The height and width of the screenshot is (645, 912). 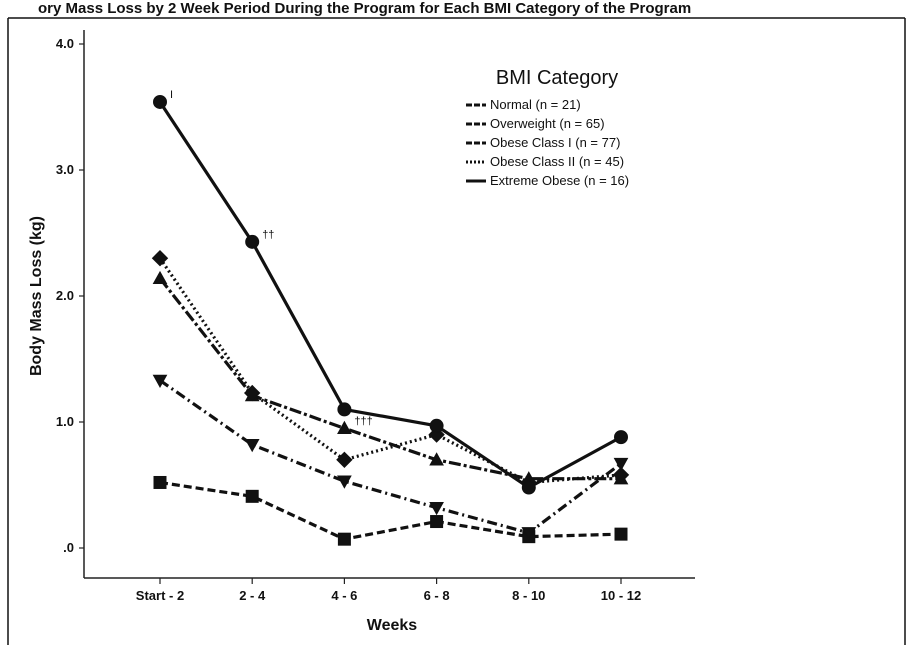 I want to click on x-tick-label: 4 - 6, so click(x=344, y=595).